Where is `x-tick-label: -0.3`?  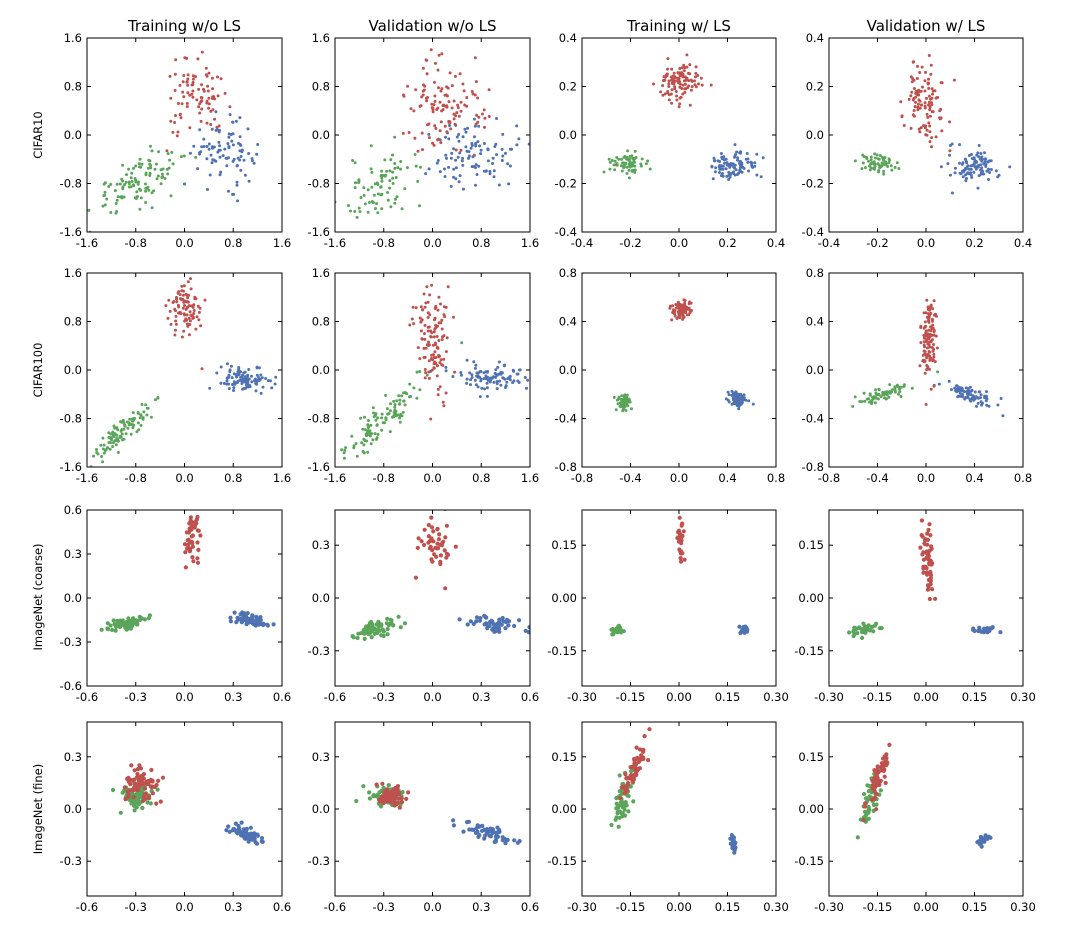
x-tick-label: -0.3 is located at coordinates (136, 697).